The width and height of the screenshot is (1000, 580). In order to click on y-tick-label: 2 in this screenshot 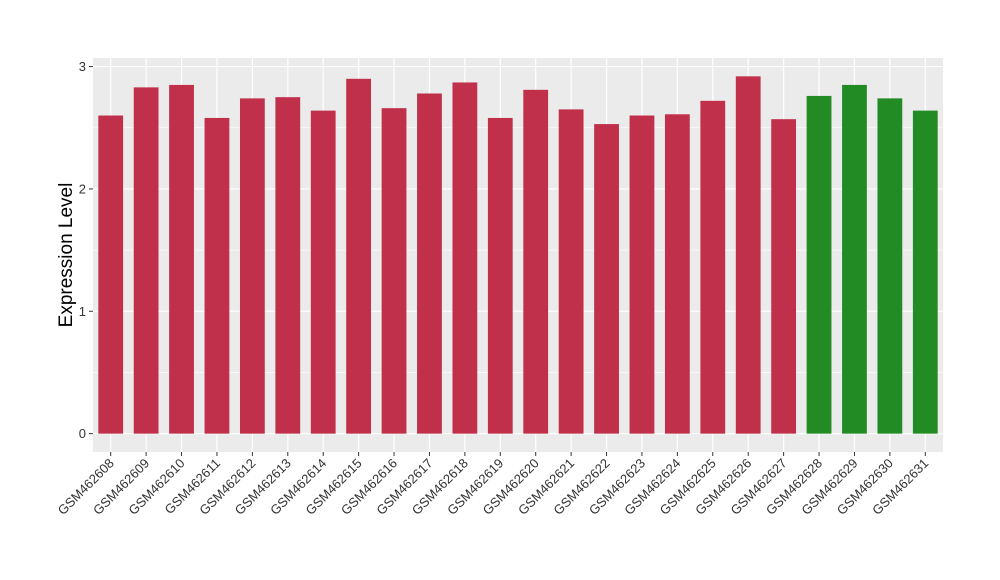, I will do `click(82, 188)`.